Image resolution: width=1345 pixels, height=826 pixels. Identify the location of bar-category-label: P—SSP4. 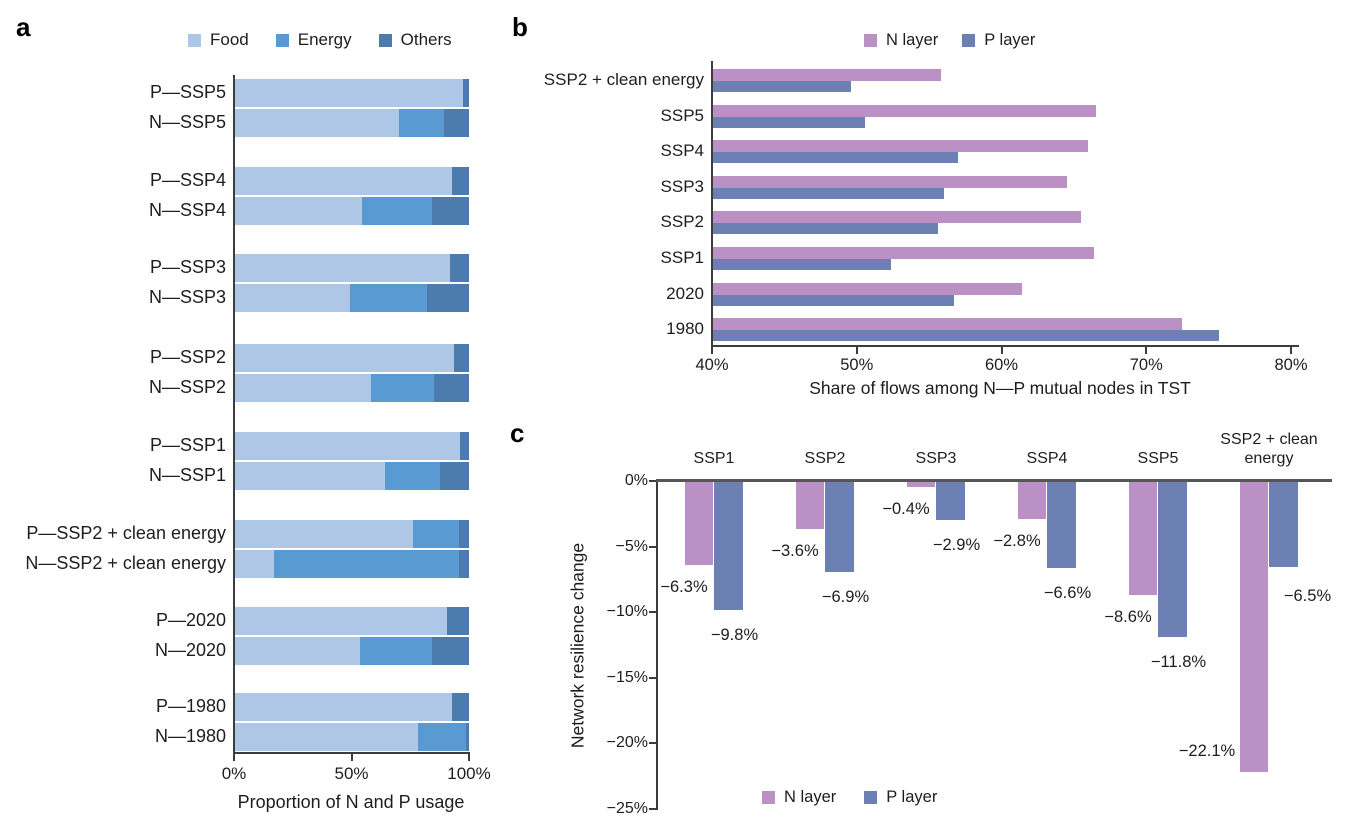
(187, 180).